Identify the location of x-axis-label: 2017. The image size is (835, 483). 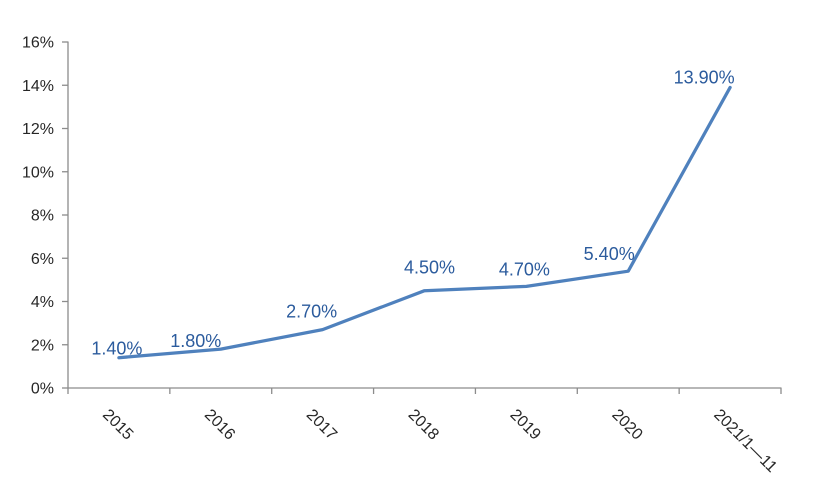
(321, 424).